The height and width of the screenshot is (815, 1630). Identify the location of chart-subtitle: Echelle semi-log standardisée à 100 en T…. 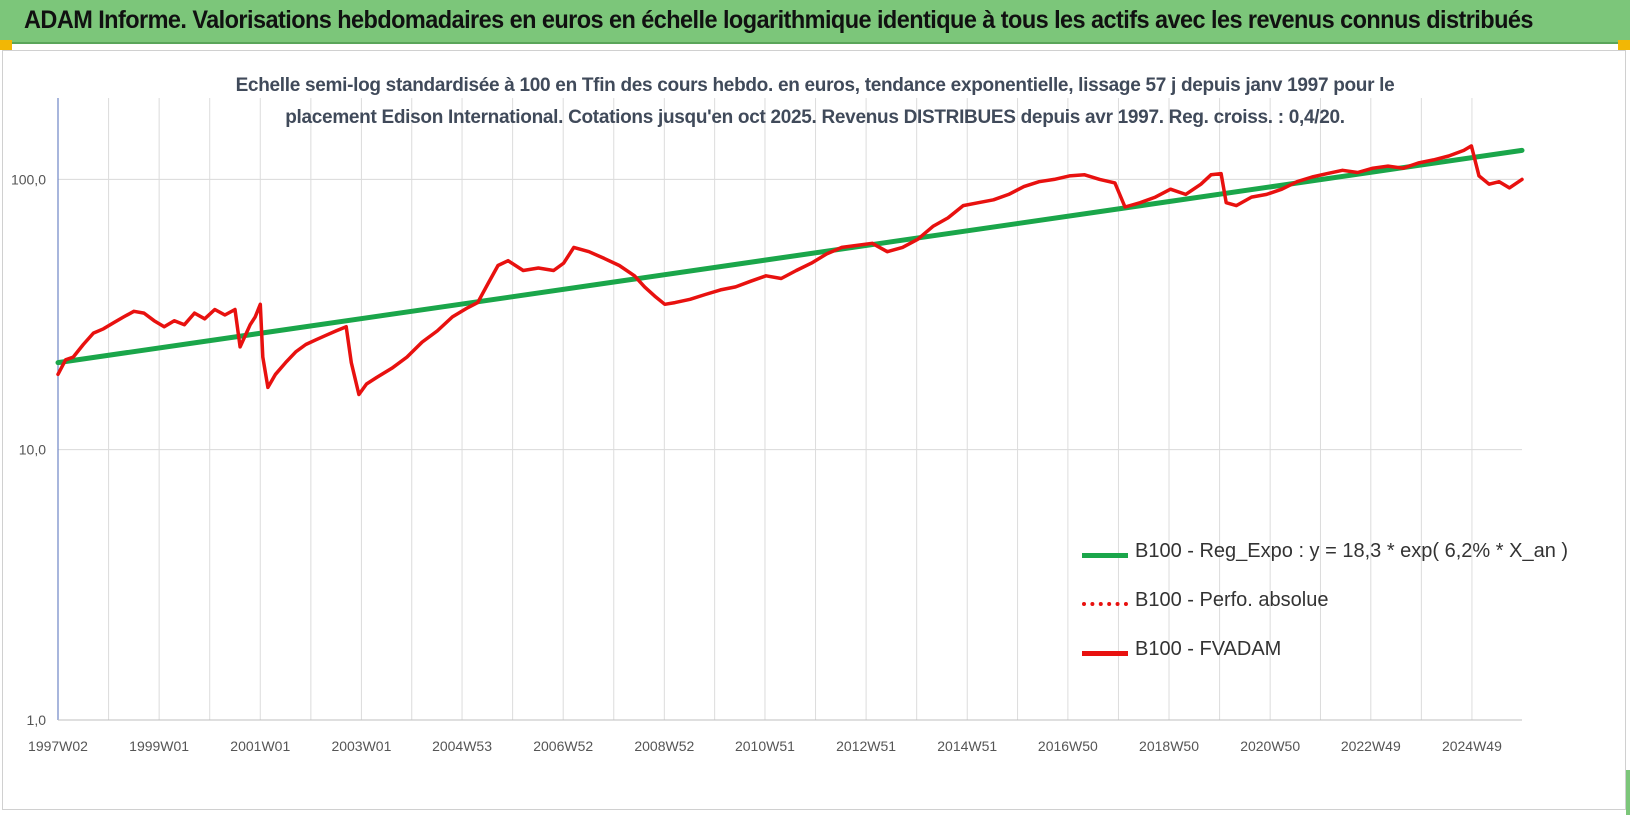
(815, 102).